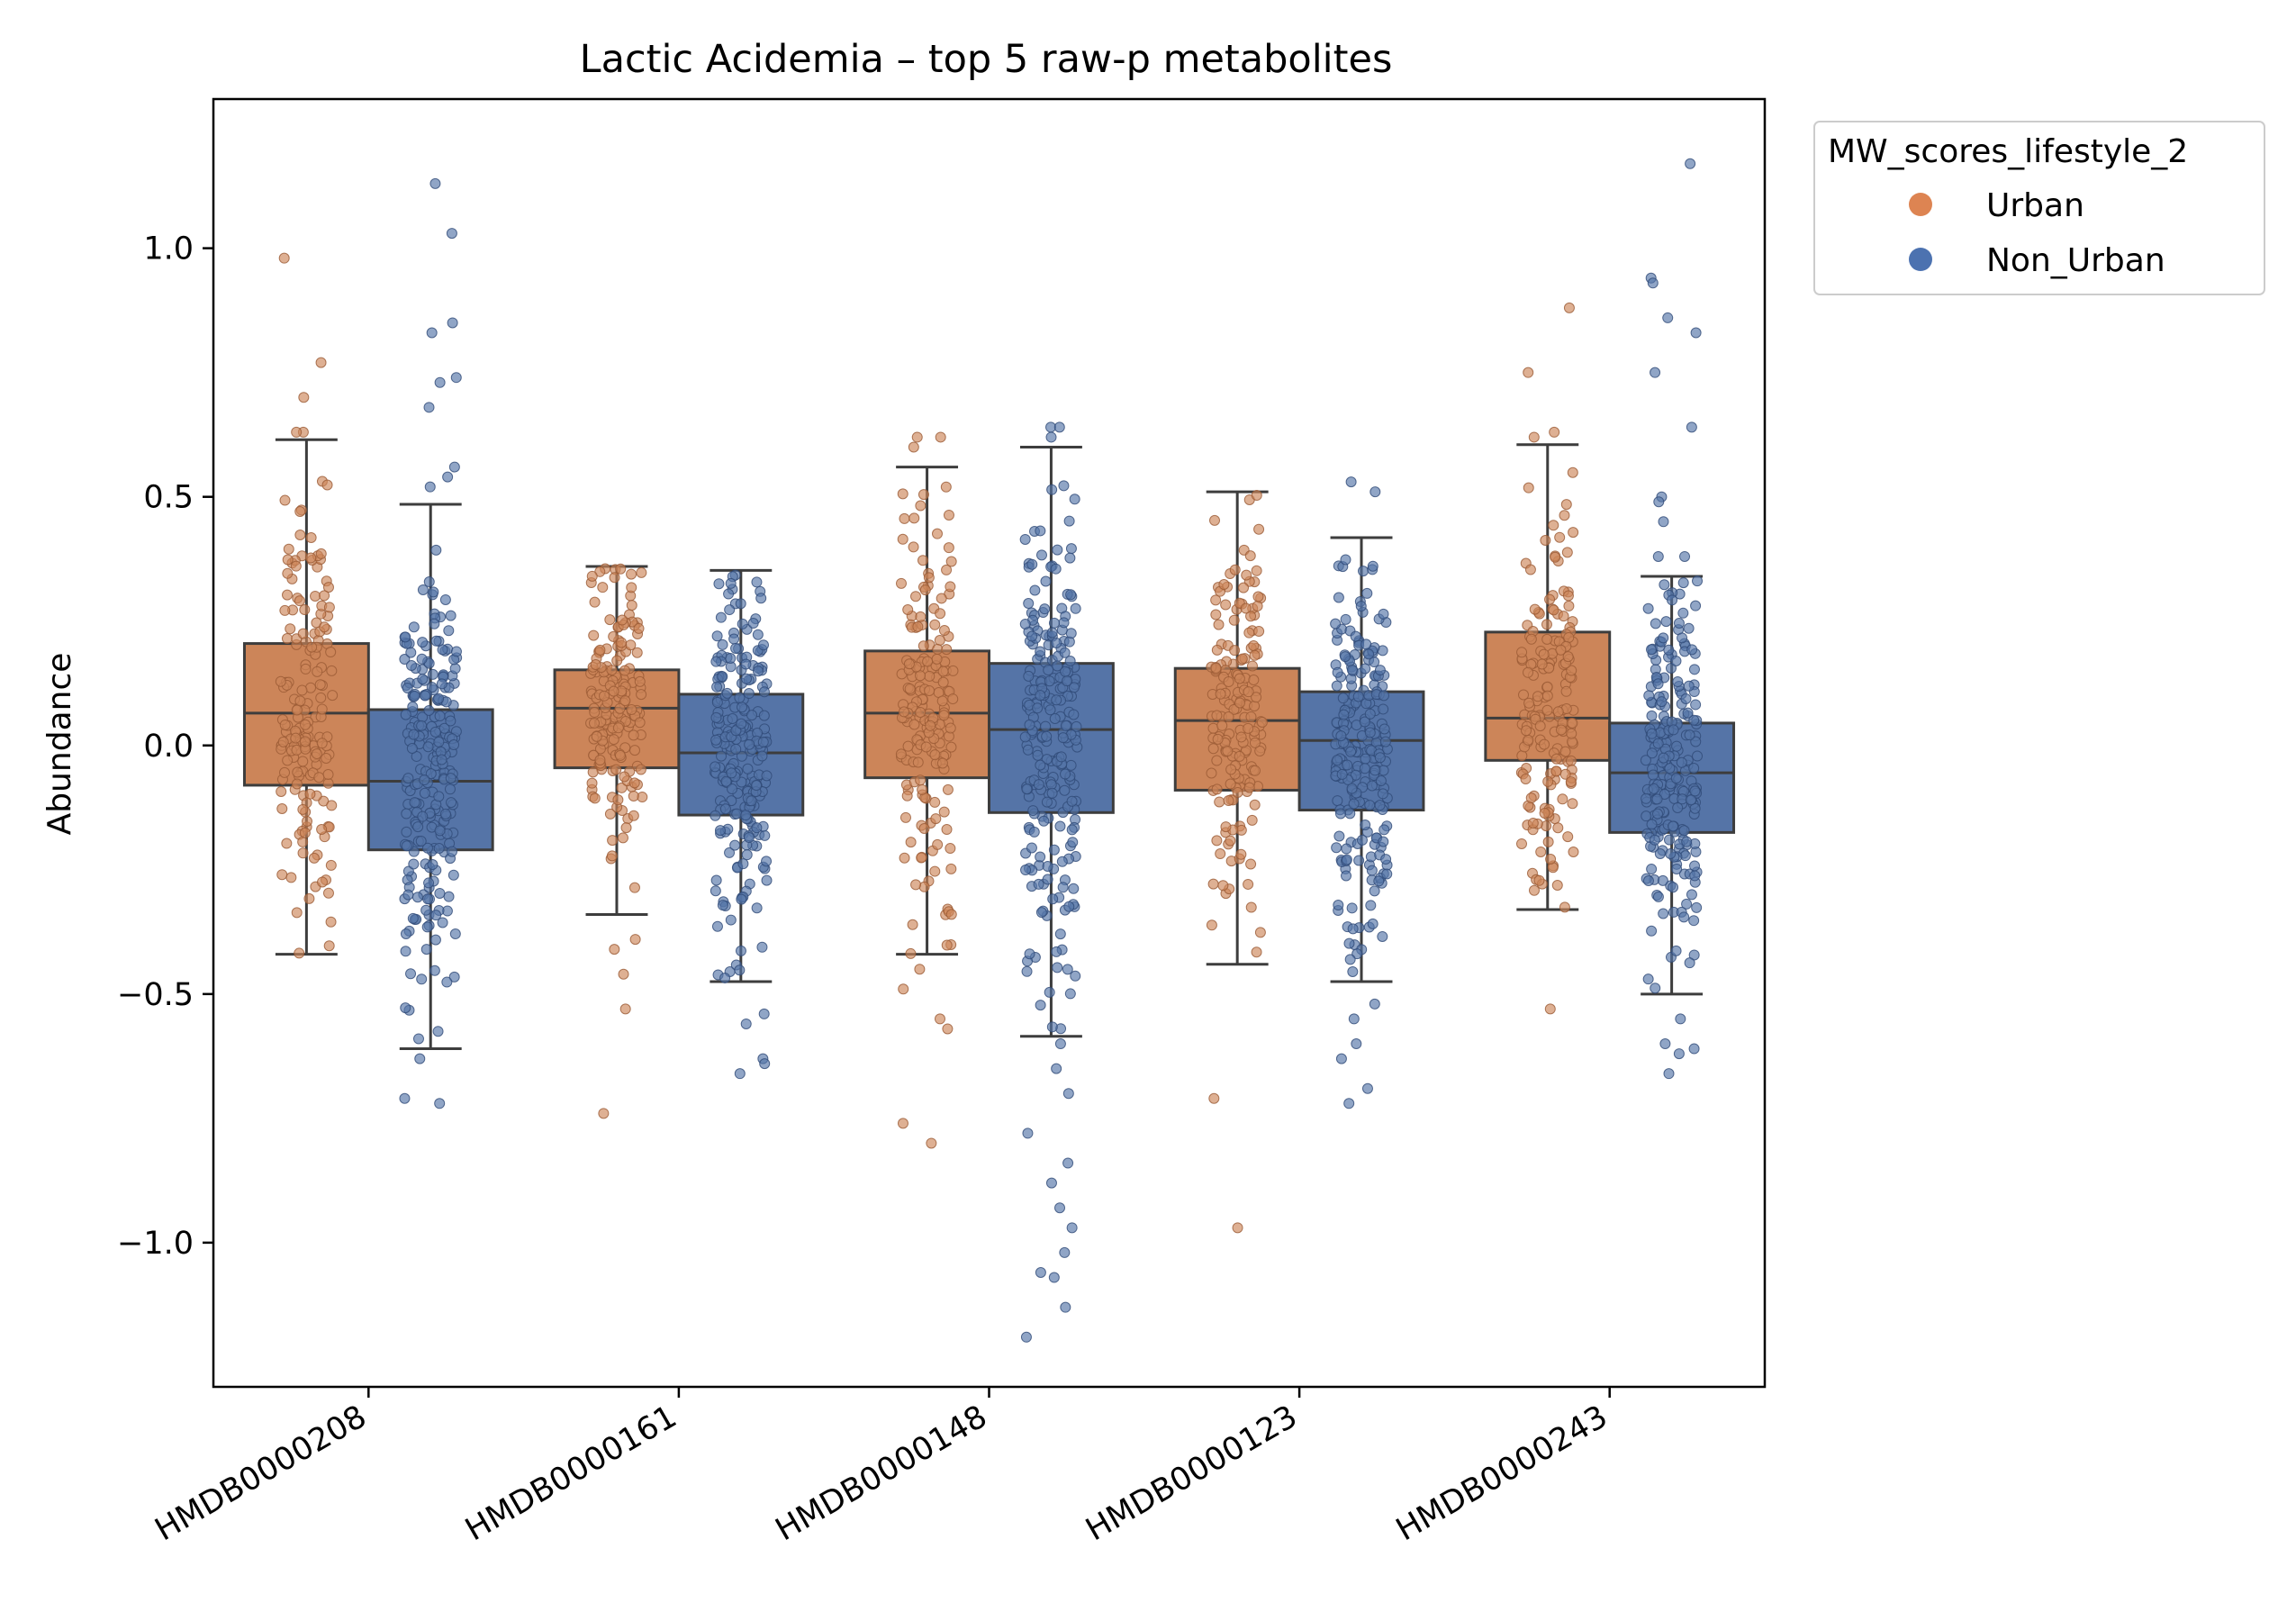 This screenshot has height=1621, width=2296. What do you see at coordinates (1214, 1098) in the screenshot?
I see `outlier-urban-hmdb0000123` at bounding box center [1214, 1098].